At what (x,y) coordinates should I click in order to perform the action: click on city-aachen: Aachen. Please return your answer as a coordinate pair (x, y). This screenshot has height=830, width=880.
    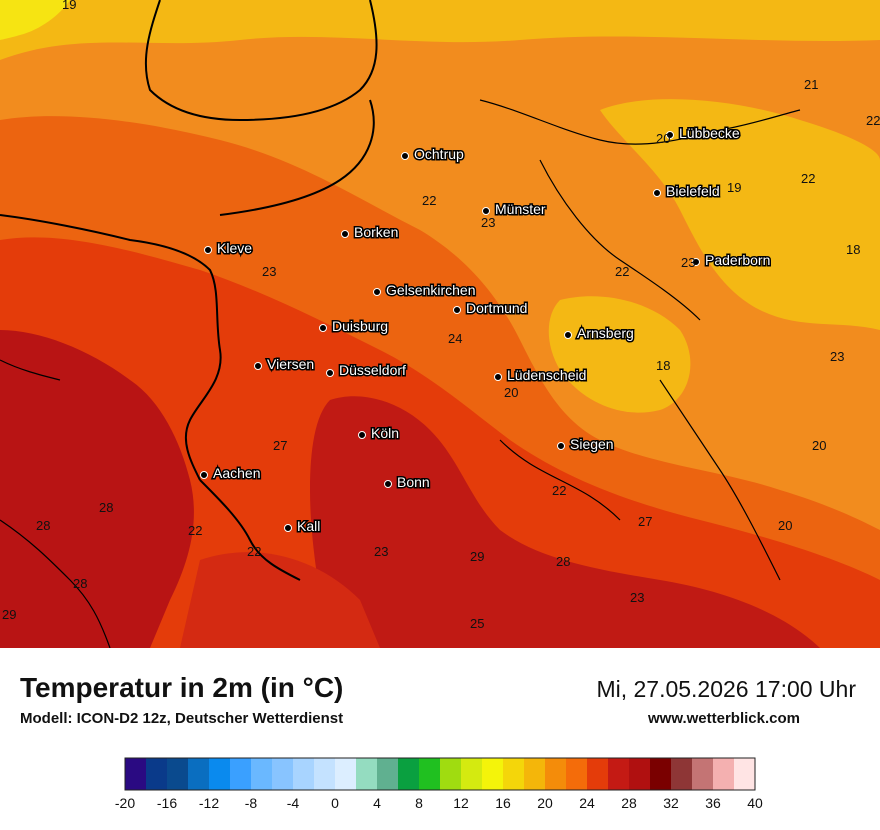
    Looking at the image, I should click on (231, 473).